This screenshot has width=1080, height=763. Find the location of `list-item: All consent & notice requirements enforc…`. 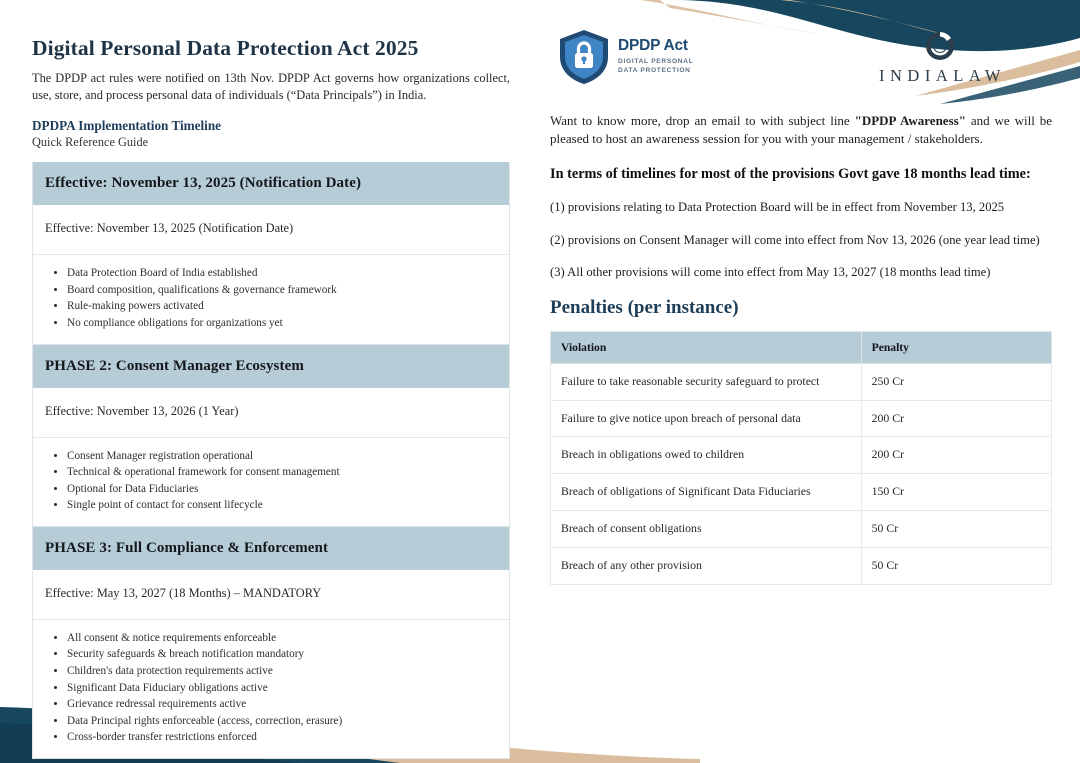

list-item: All consent & notice requirements enforc… is located at coordinates (282, 638).